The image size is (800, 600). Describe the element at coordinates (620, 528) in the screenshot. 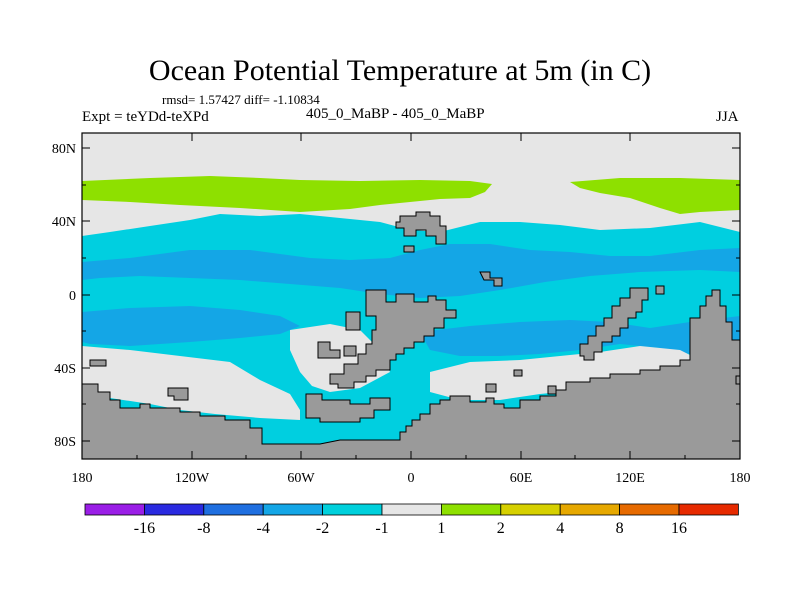

I see `colorbar-label: 8` at that location.